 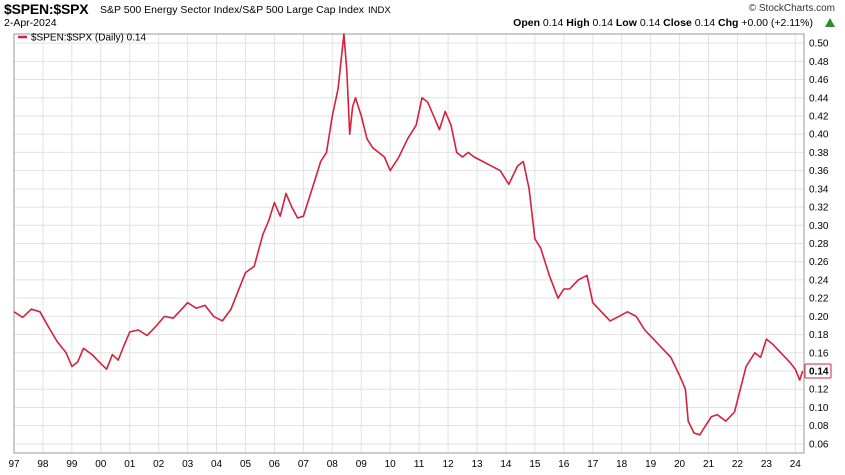 I want to click on high-label: High, so click(x=578, y=23).